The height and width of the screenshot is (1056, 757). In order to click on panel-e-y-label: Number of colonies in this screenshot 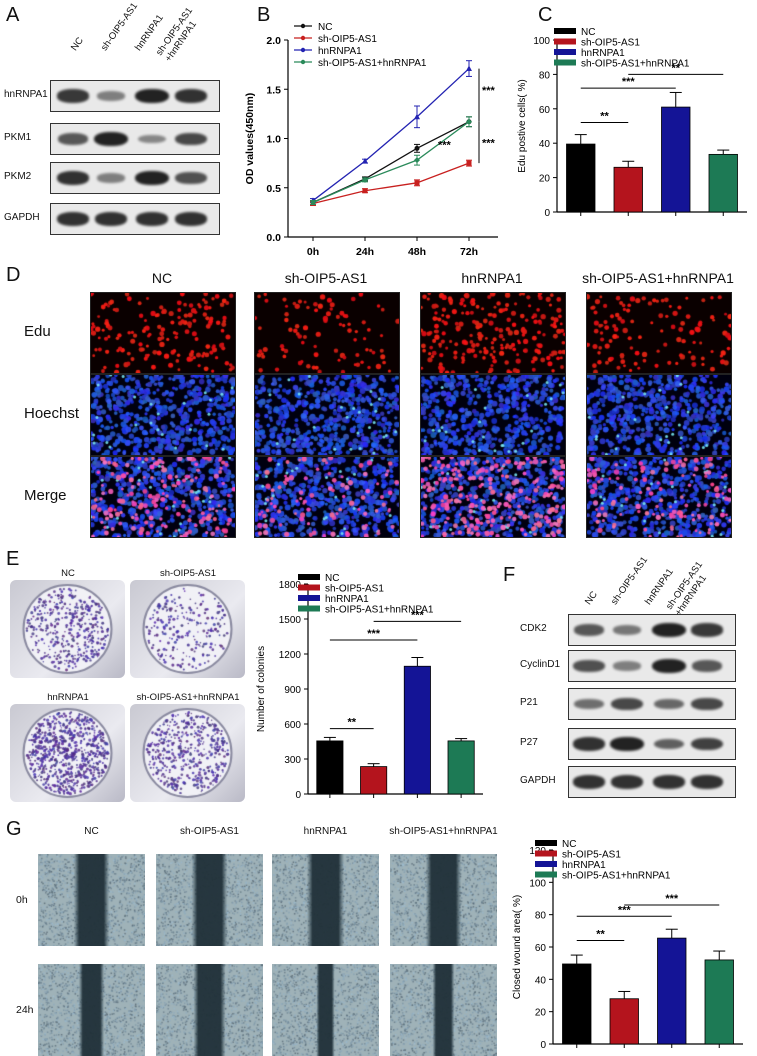, I will do `click(261, 689)`.